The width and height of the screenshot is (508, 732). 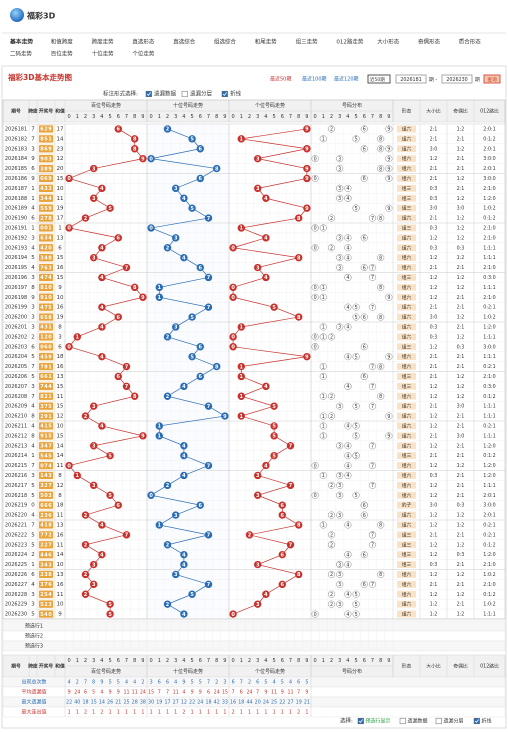 I want to click on header-digit: 1, so click(x=77, y=661).